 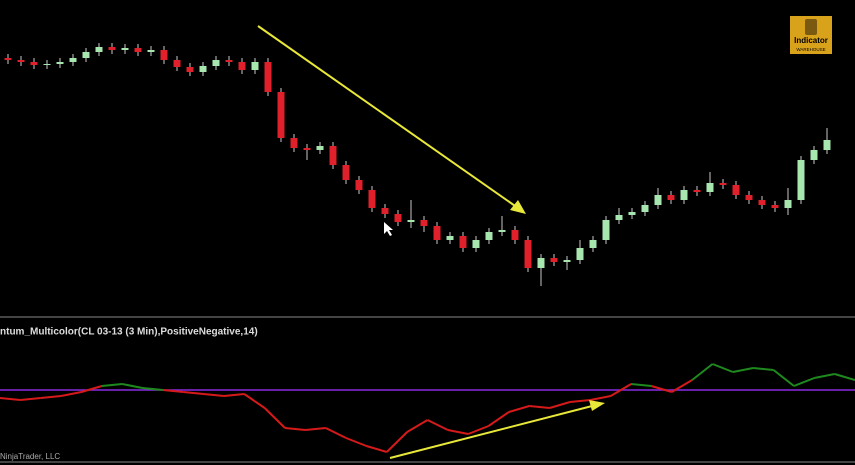 I want to click on arrow-head, so click(x=597, y=405).